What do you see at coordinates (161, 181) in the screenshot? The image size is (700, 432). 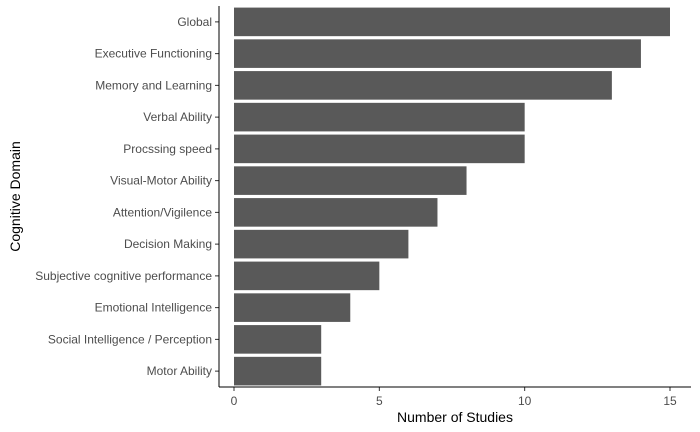 I see `y-tick-label: Visual-Motor Ability` at bounding box center [161, 181].